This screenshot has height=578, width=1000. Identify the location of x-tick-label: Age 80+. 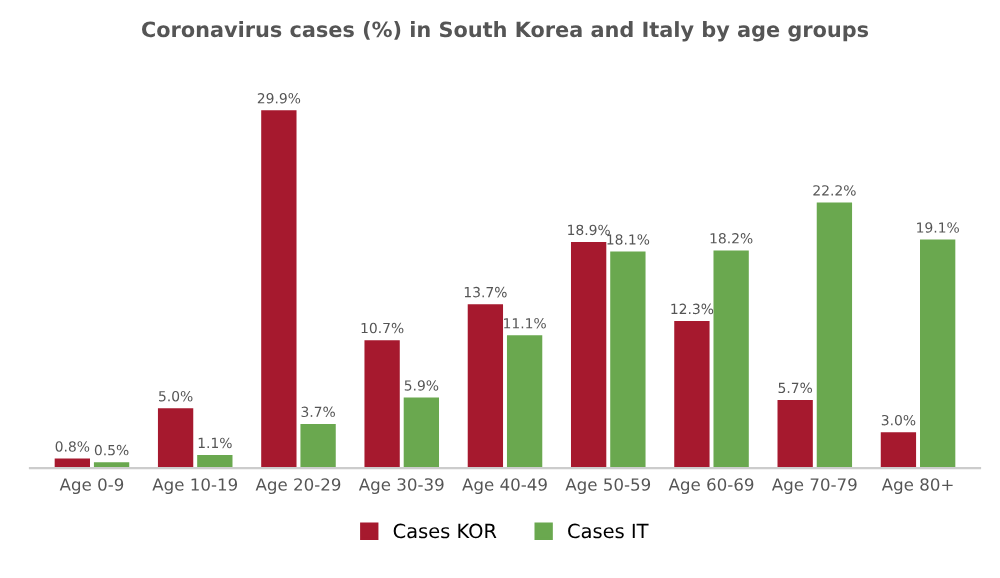
(917, 486).